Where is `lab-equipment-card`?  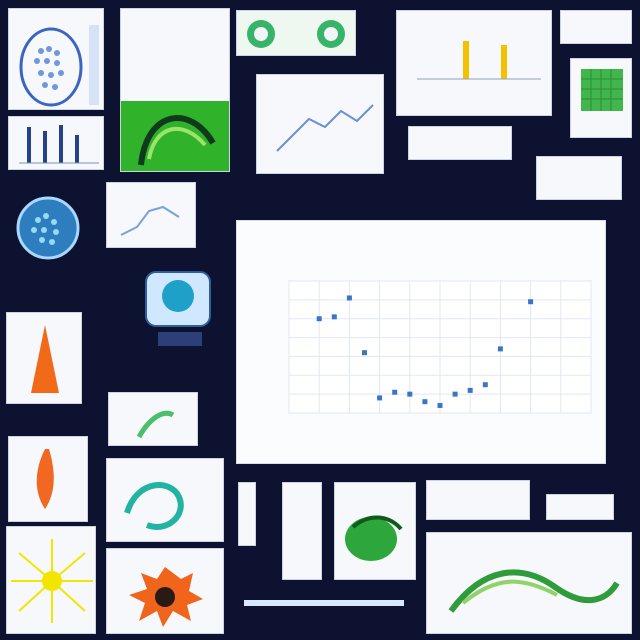
lab-equipment-card is located at coordinates (296, 33).